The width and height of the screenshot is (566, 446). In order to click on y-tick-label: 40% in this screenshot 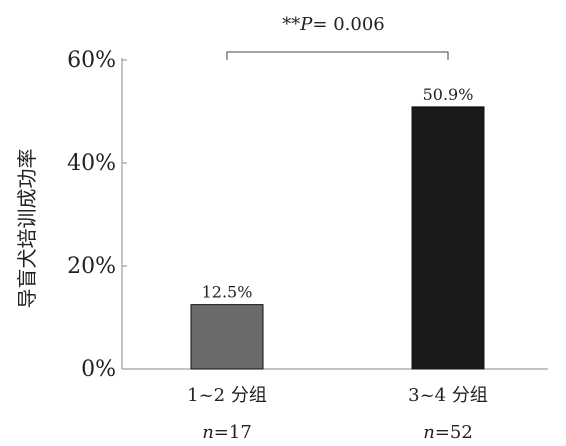, I will do `click(91, 163)`.